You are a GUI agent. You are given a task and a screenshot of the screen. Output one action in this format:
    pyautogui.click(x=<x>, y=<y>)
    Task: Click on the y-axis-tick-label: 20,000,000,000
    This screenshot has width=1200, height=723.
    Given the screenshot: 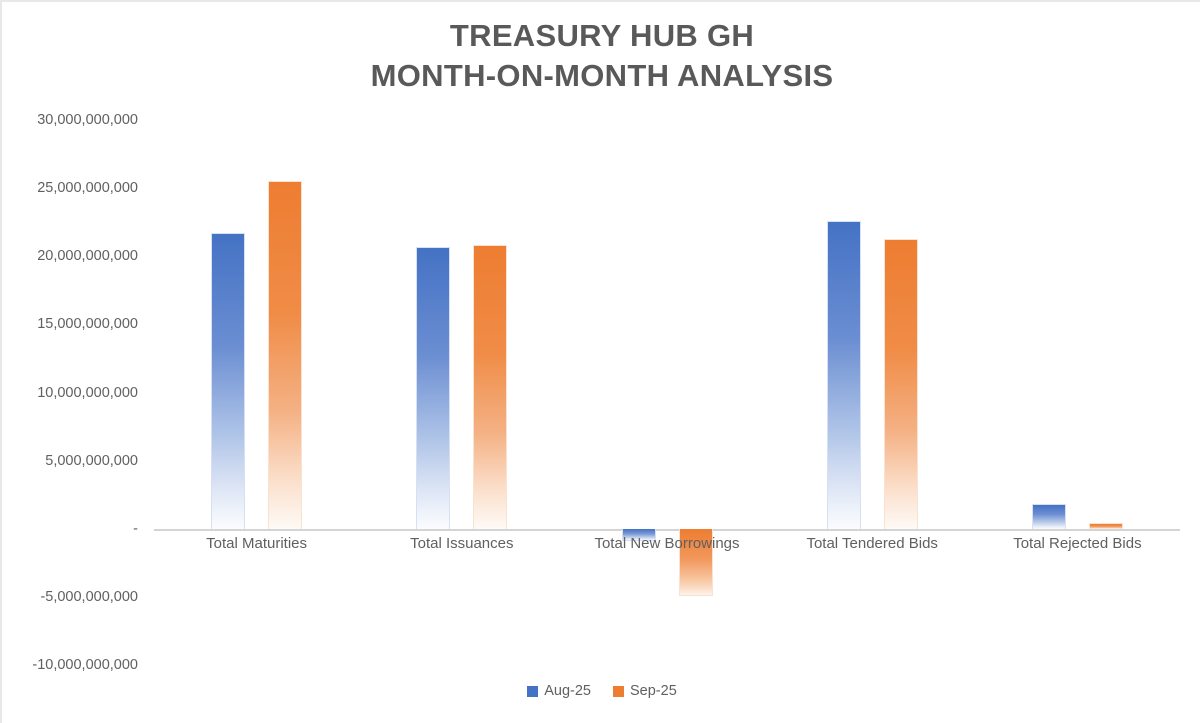 What is the action you would take?
    pyautogui.click(x=87, y=256)
    